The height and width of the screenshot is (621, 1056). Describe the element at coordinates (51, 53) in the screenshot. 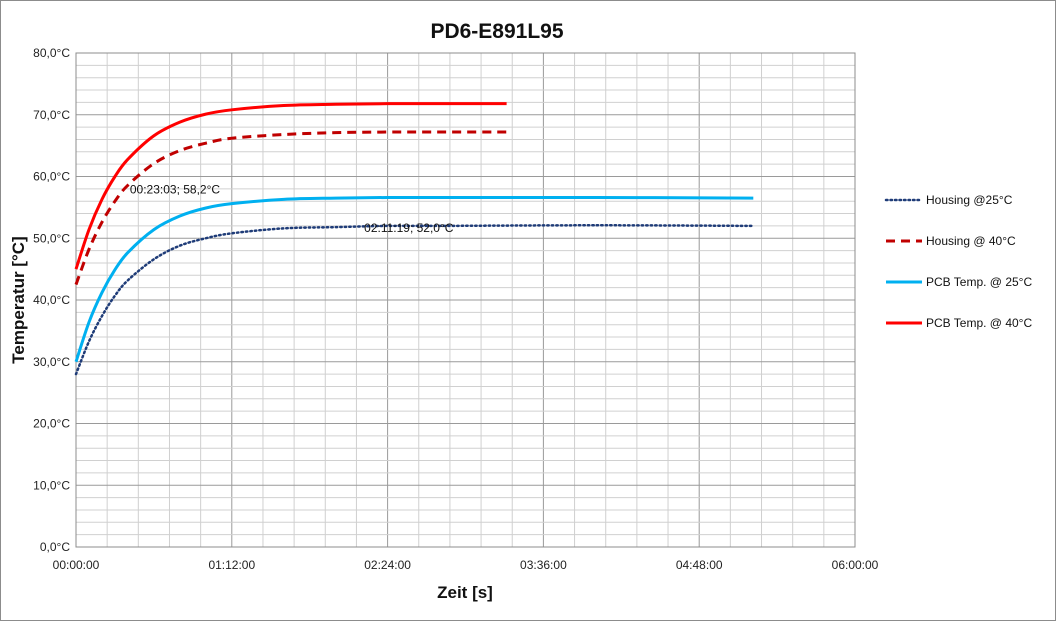

I see `y-tick-label: 80,0°C` at that location.